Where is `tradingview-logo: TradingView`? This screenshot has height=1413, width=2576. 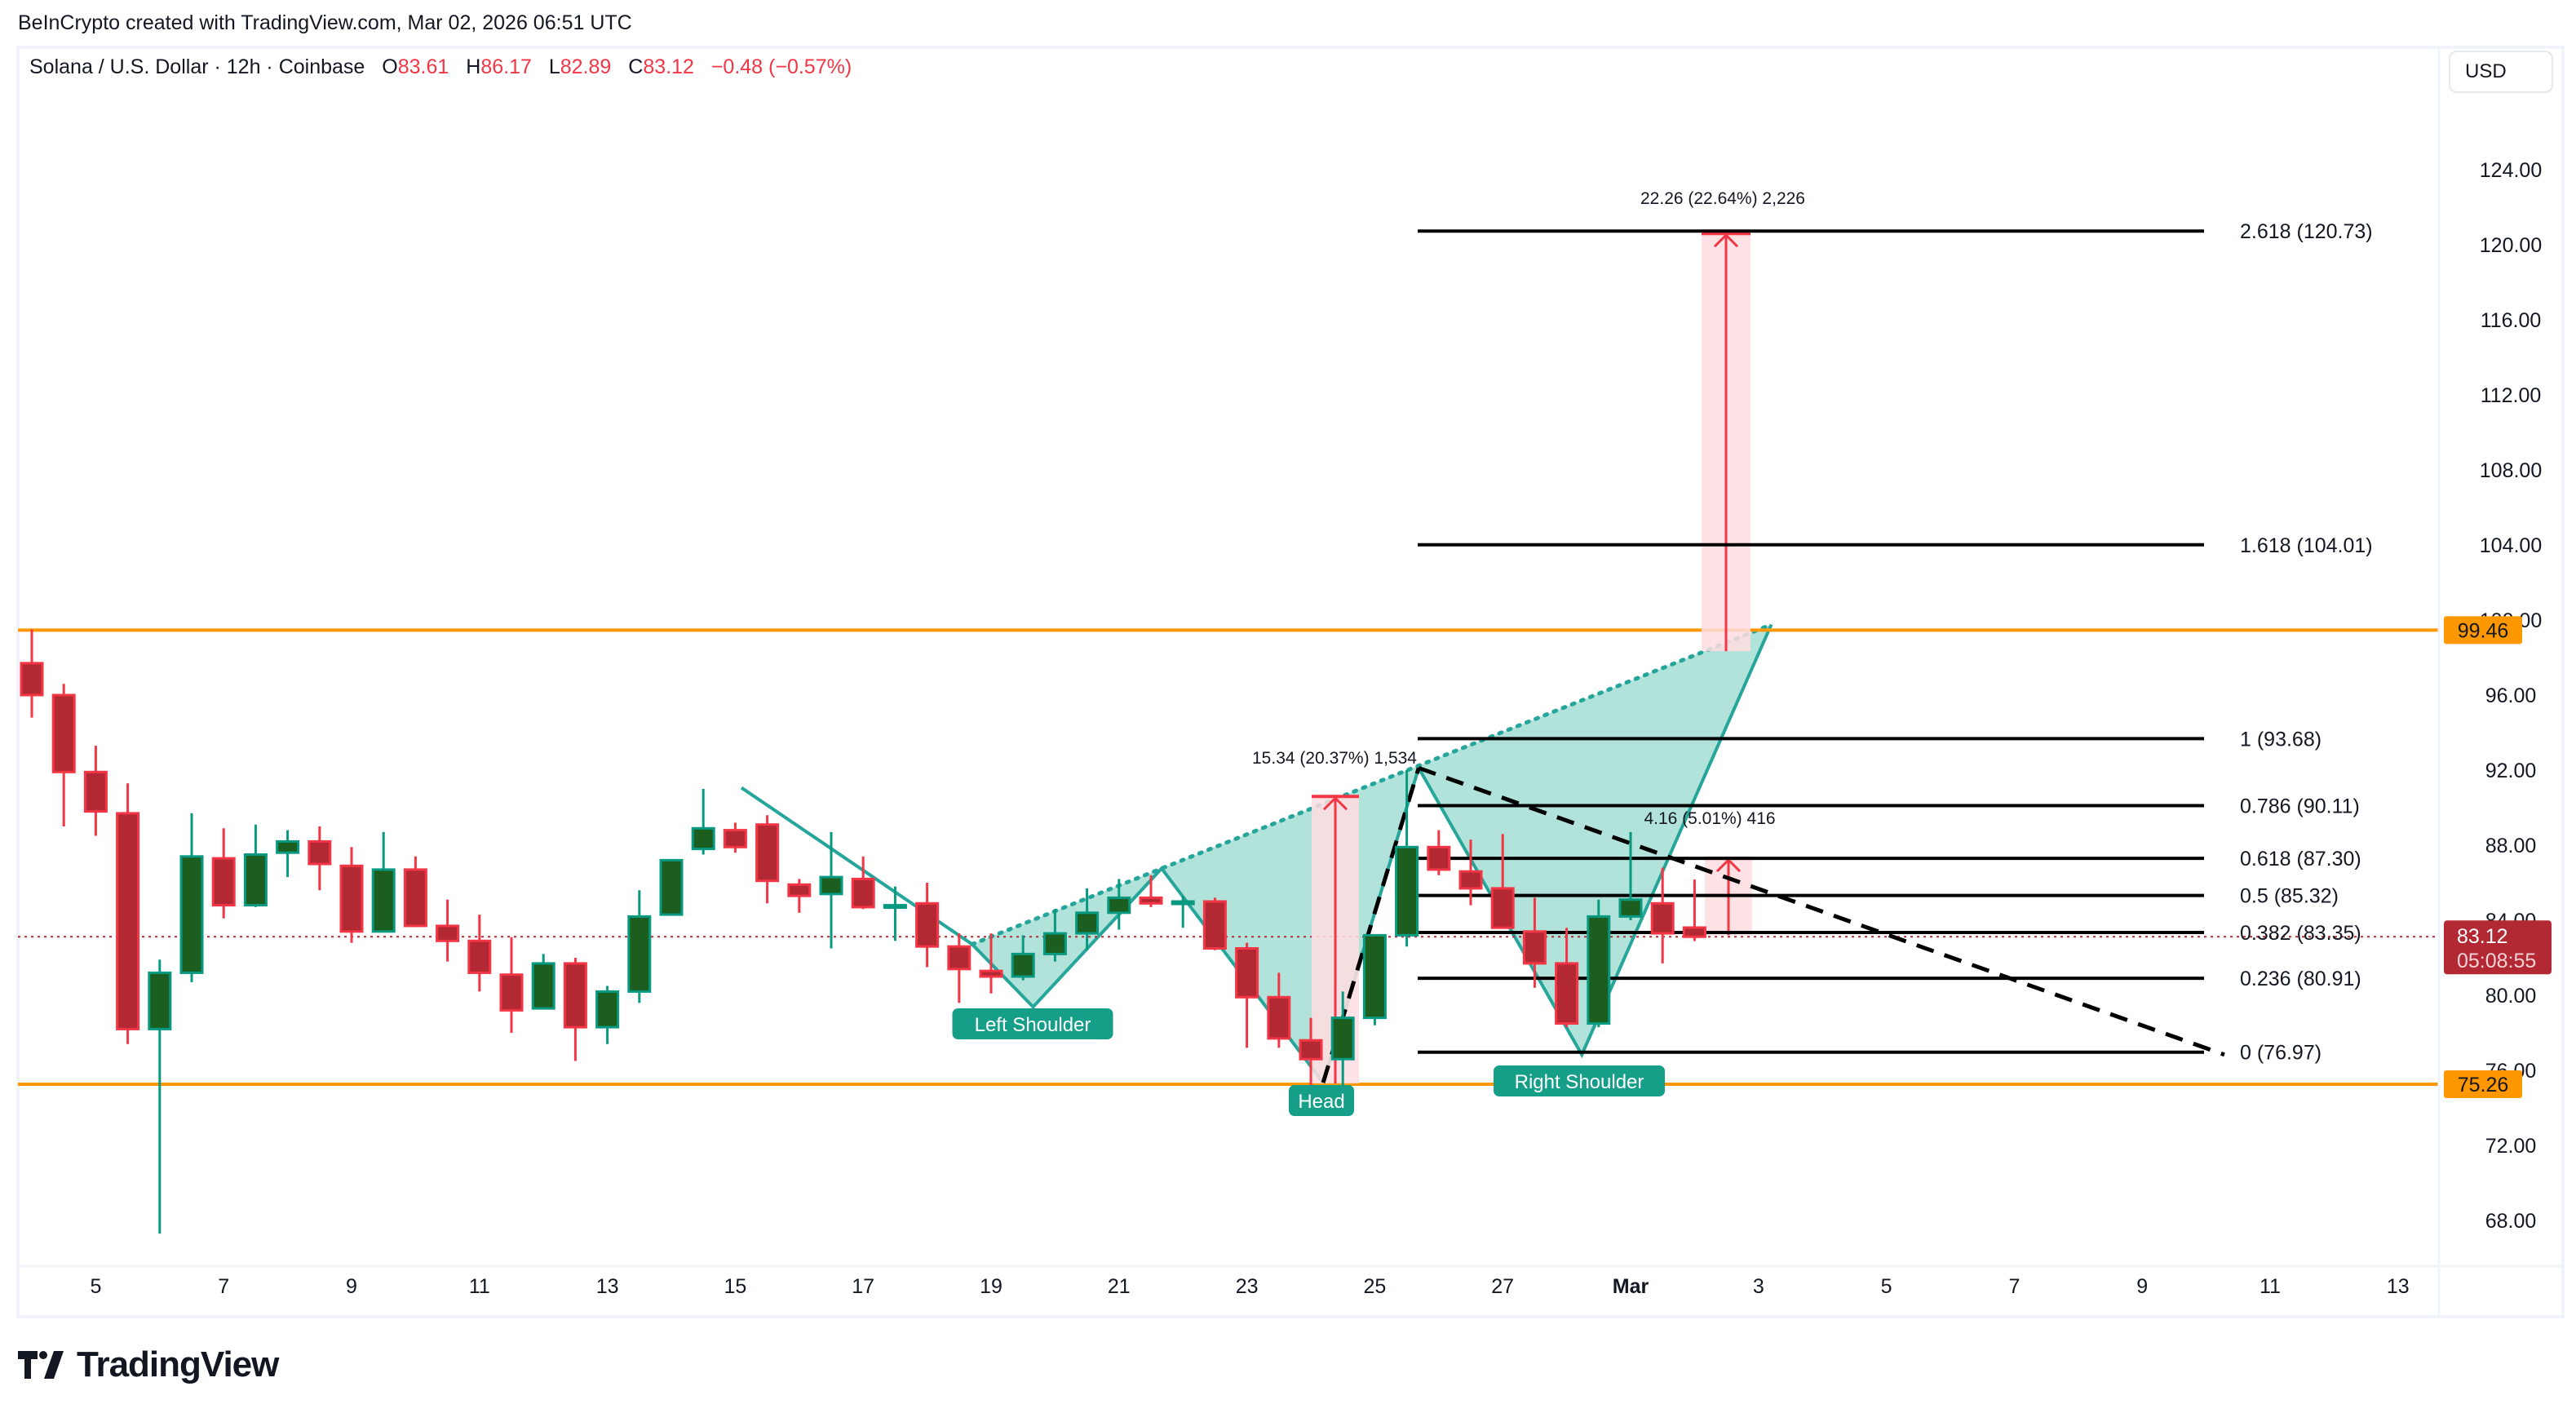
tradingview-logo: TradingView is located at coordinates (148, 1364).